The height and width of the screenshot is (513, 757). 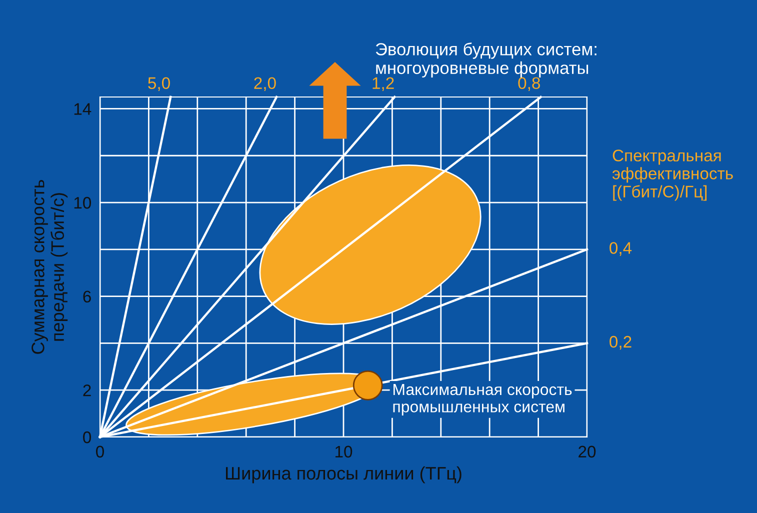 I want to click on y-tick-label: 10, so click(x=83, y=202).